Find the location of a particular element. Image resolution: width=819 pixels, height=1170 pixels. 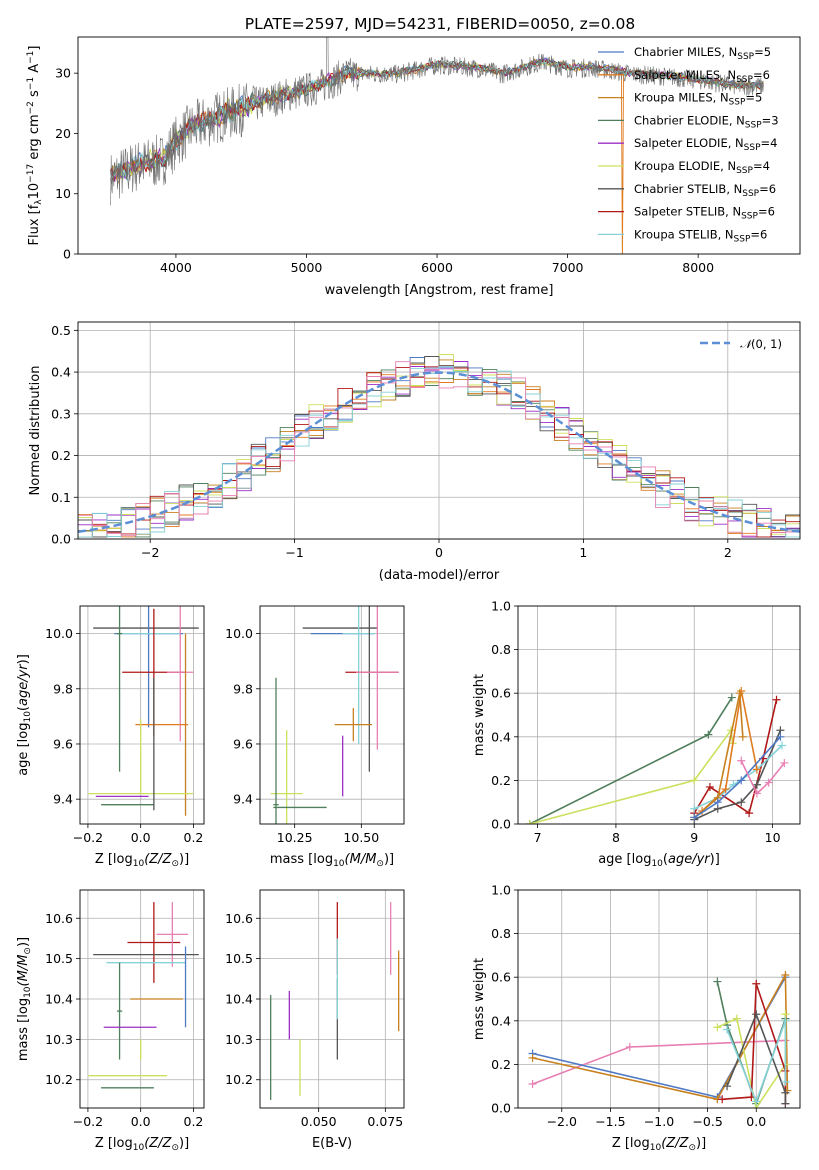

y-tick-label: 0.2 is located at coordinates (61, 455).